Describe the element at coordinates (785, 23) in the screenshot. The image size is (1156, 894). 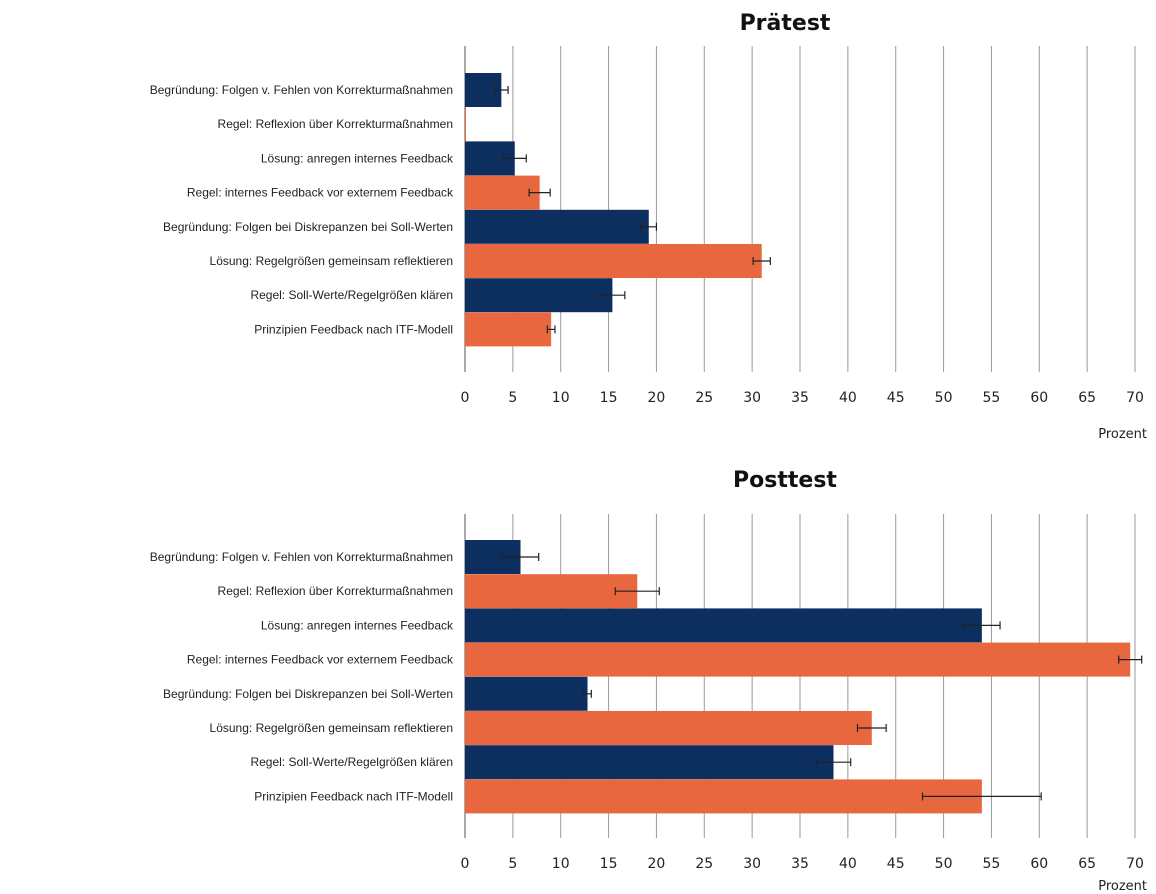
I see `chart-title: Prätest` at that location.